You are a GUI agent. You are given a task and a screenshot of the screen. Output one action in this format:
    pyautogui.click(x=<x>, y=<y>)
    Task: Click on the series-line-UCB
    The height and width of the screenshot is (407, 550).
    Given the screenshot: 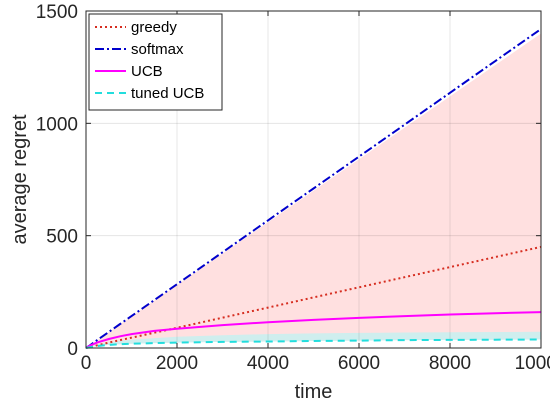 What is the action you would take?
    pyautogui.click(x=313, y=330)
    